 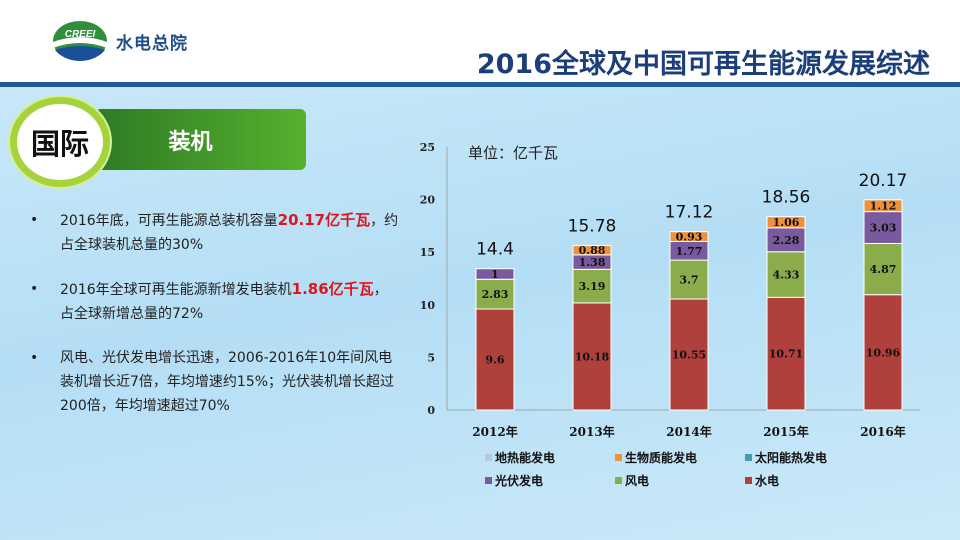 What do you see at coordinates (176, 290) in the screenshot?
I see `bullet-segment: 2016年全球可再生能源新增发电装机` at bounding box center [176, 290].